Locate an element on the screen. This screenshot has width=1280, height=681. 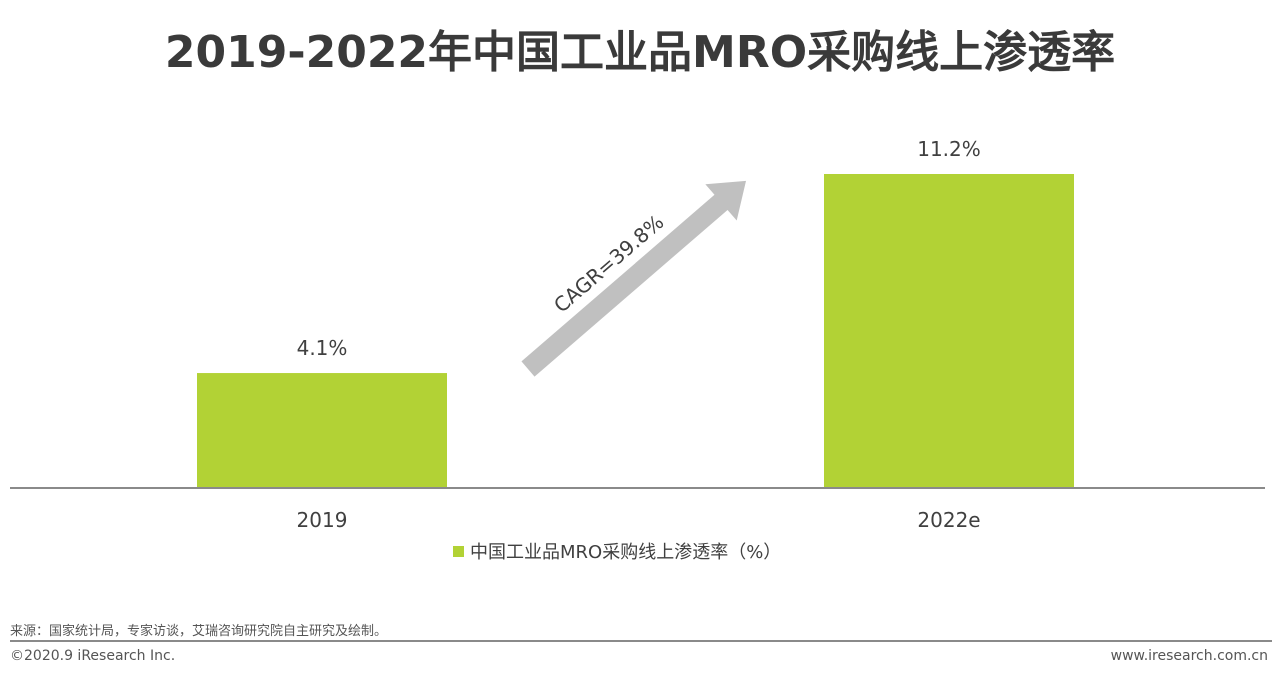
x-tick-label-2019: 2019 is located at coordinates (322, 520).